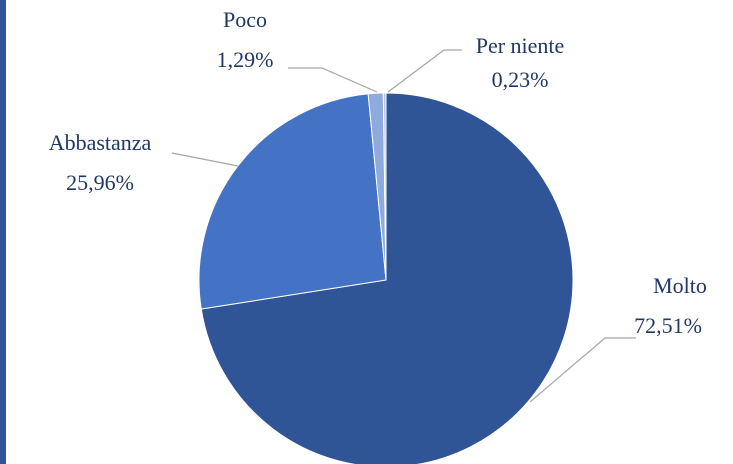 This screenshot has width=733, height=464. Describe the element at coordinates (245, 59) in the screenshot. I see `slice-value-label: 1,29%` at that location.